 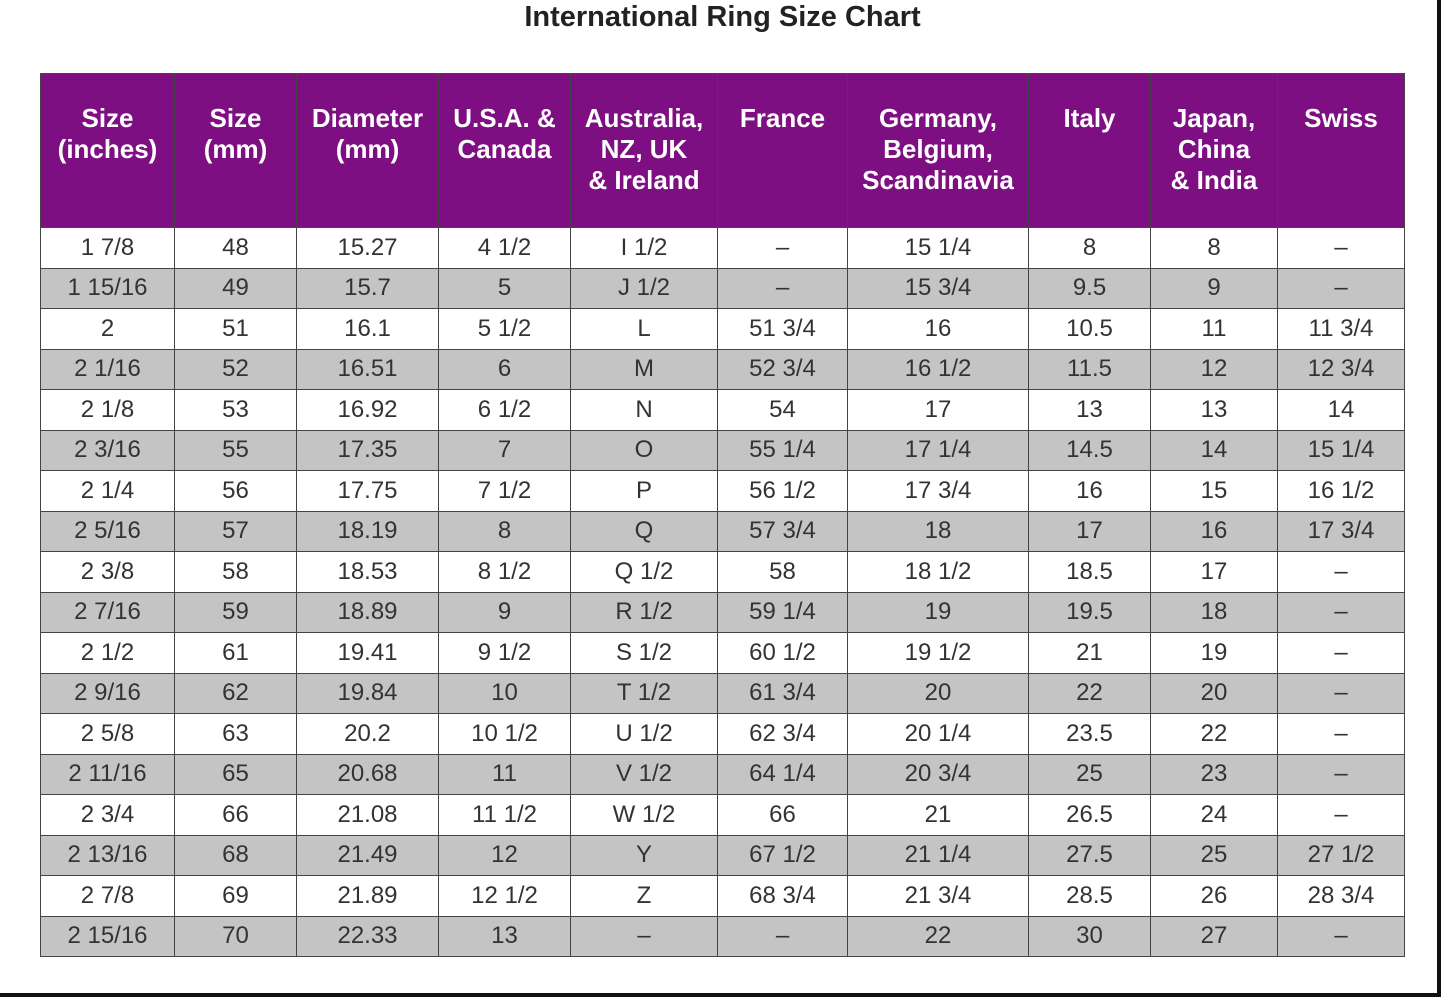 I want to click on table-cell: 26.5, so click(x=1089, y=815).